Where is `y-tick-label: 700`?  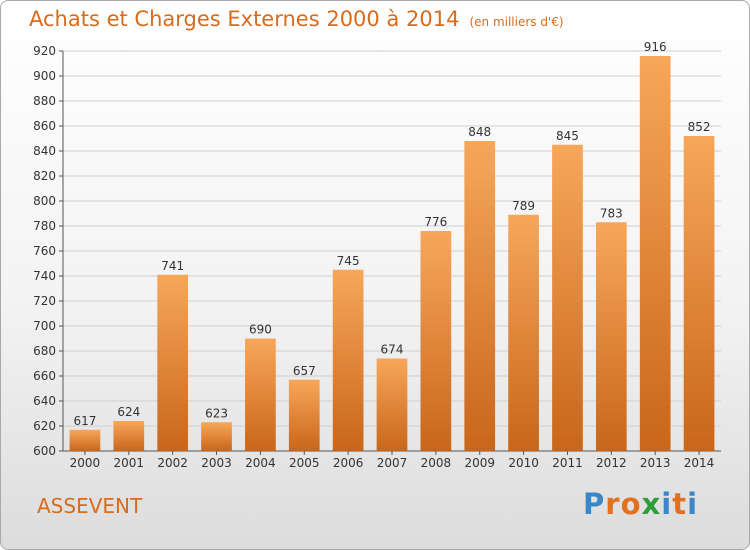 y-tick-label: 700 is located at coordinates (44, 326).